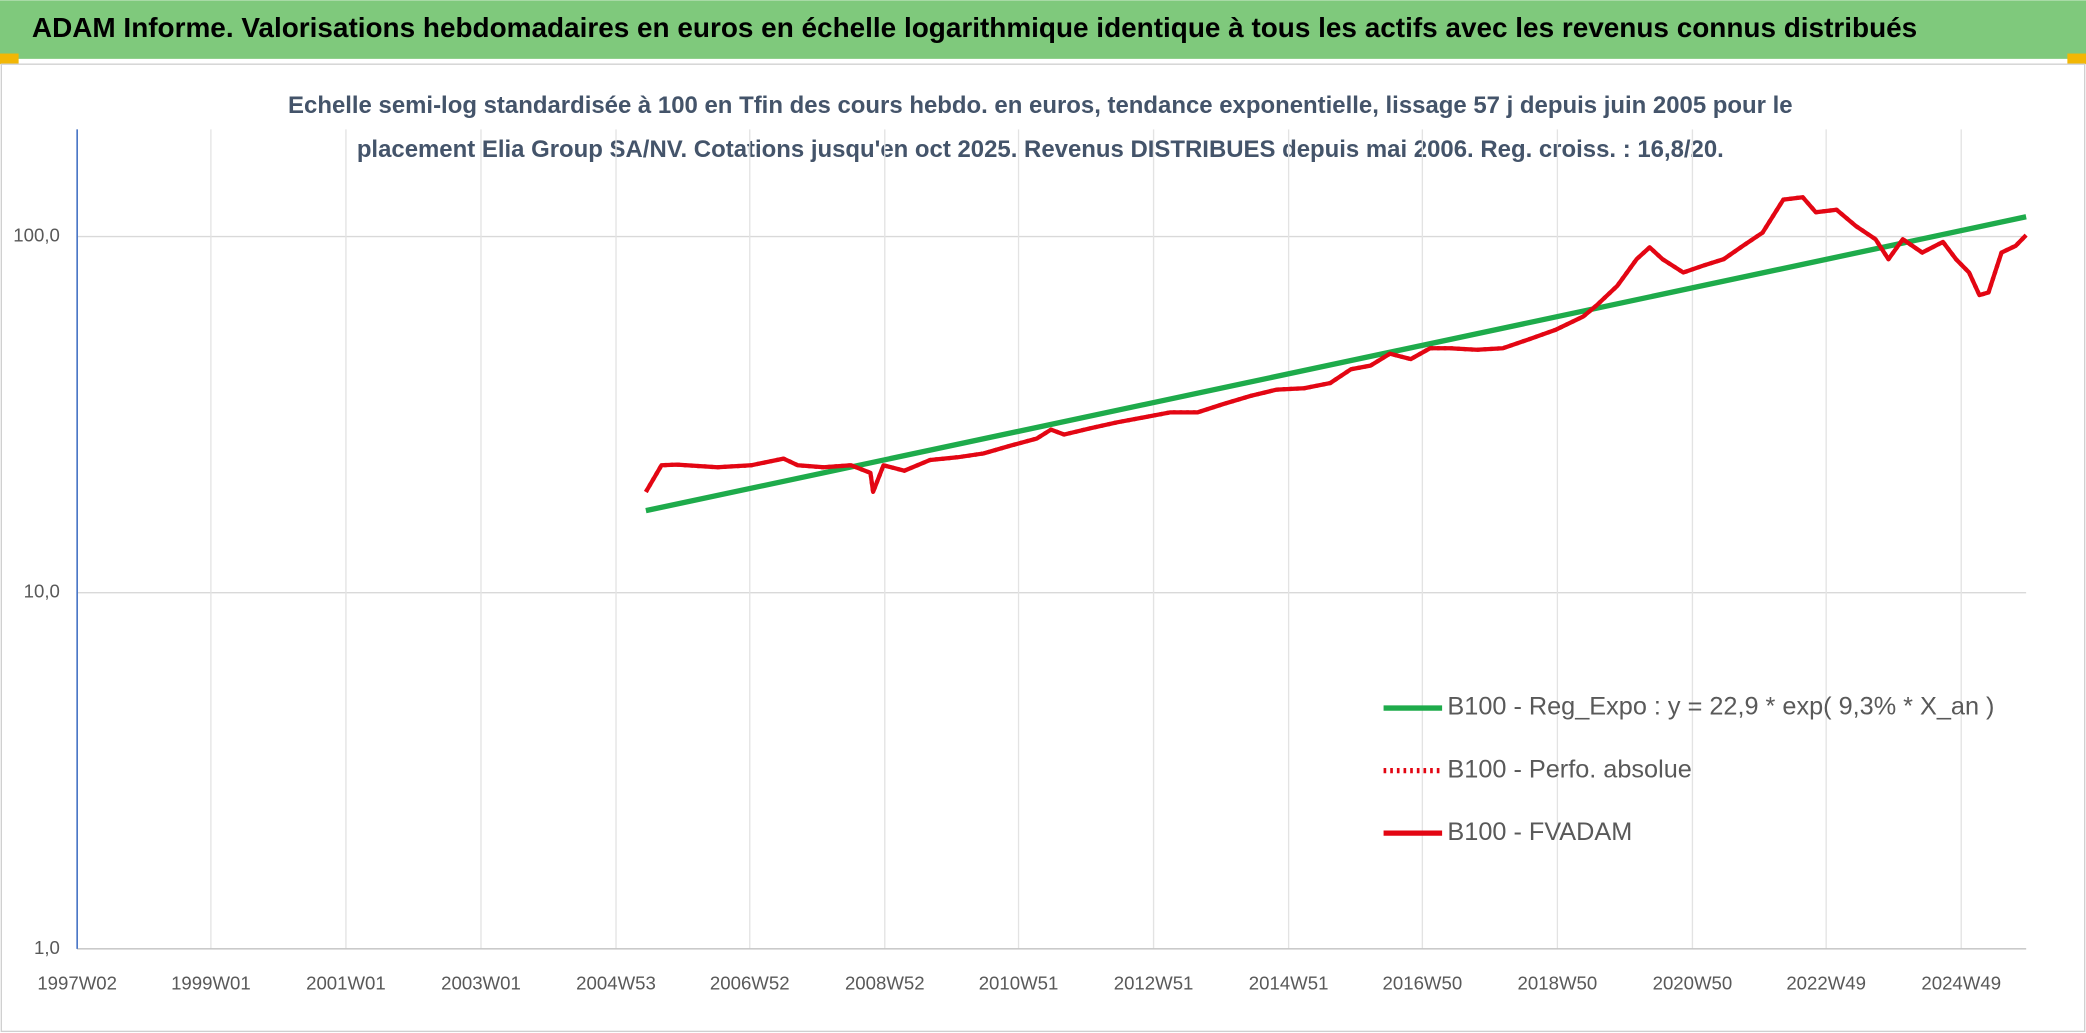 The image size is (2086, 1033). What do you see at coordinates (1558, 983) in the screenshot?
I see `x-tick-label: 2018W50` at bounding box center [1558, 983].